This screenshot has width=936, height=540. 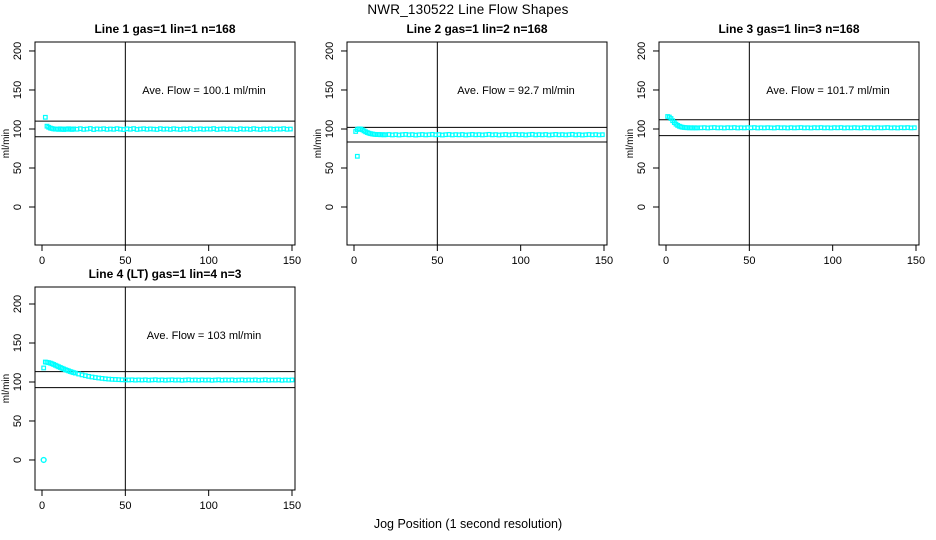 What do you see at coordinates (828, 91) in the screenshot?
I see `ave-flow-annotation: Ave. Flow = 101.7 ml/min` at bounding box center [828, 91].